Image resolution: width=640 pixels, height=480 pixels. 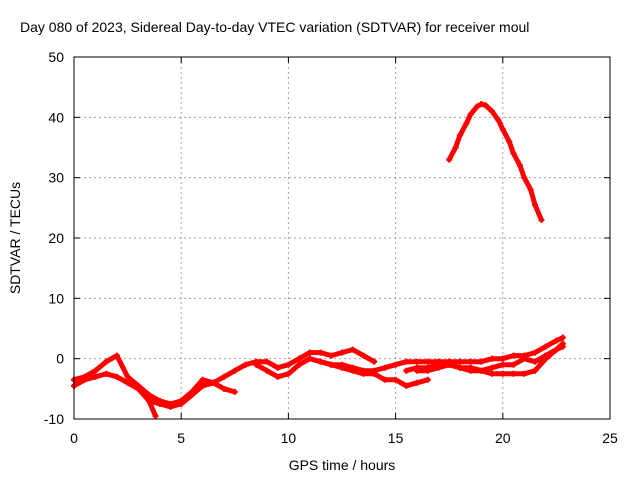 I want to click on y-tick-label: 10, so click(x=56, y=298).